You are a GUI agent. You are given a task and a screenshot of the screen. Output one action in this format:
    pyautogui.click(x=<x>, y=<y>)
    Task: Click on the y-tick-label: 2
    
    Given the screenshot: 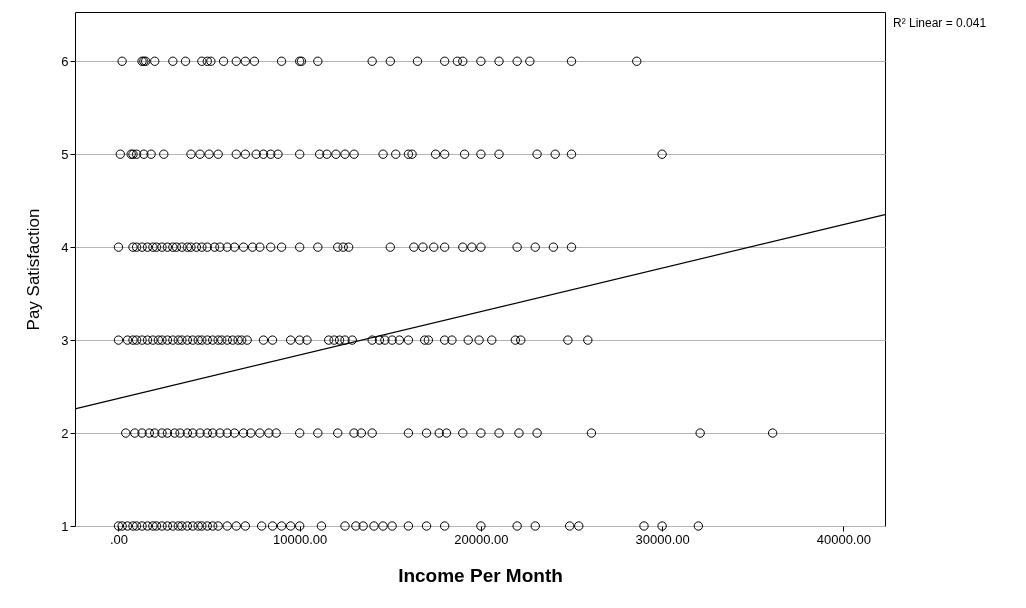 What is the action you would take?
    pyautogui.click(x=65, y=433)
    